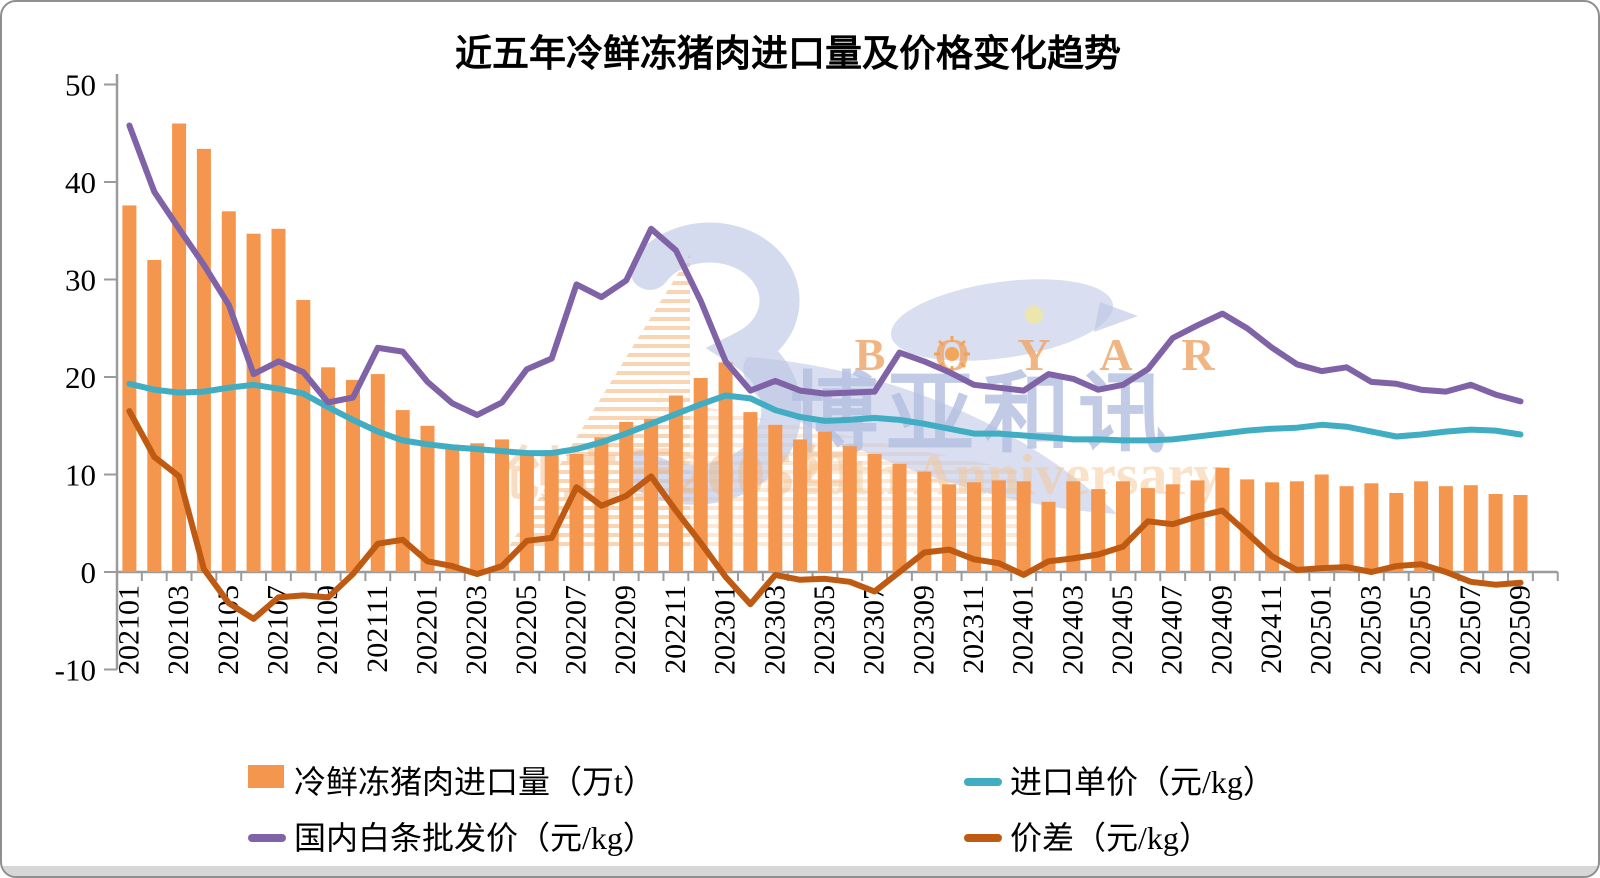  I want to click on x-axis-label: 202411, so click(1271, 629).